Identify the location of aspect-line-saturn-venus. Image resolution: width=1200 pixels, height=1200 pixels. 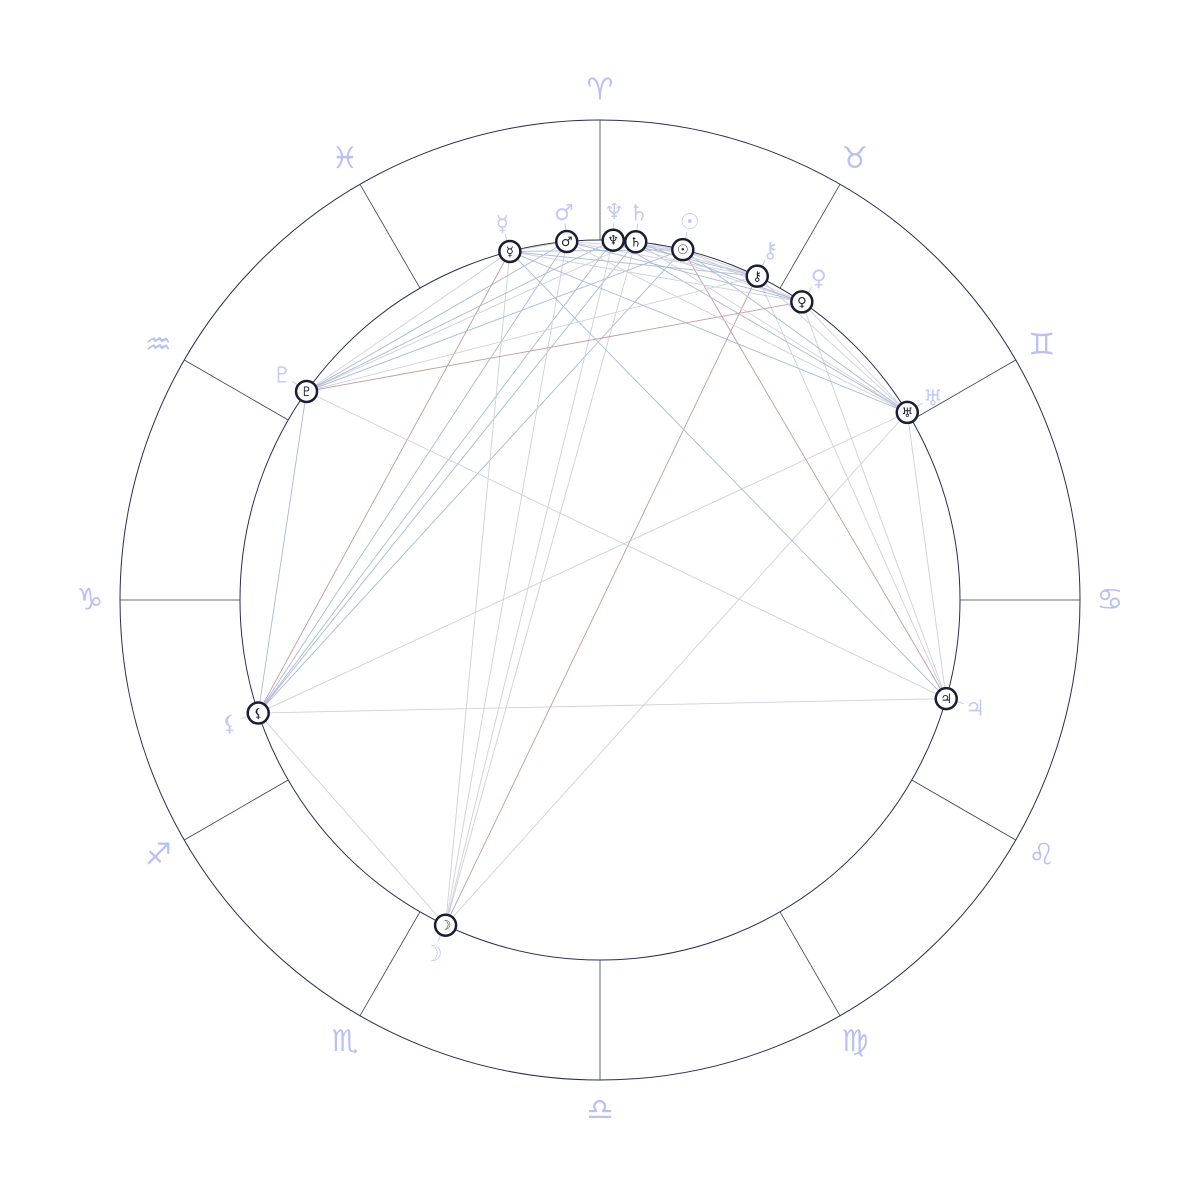
(718, 272).